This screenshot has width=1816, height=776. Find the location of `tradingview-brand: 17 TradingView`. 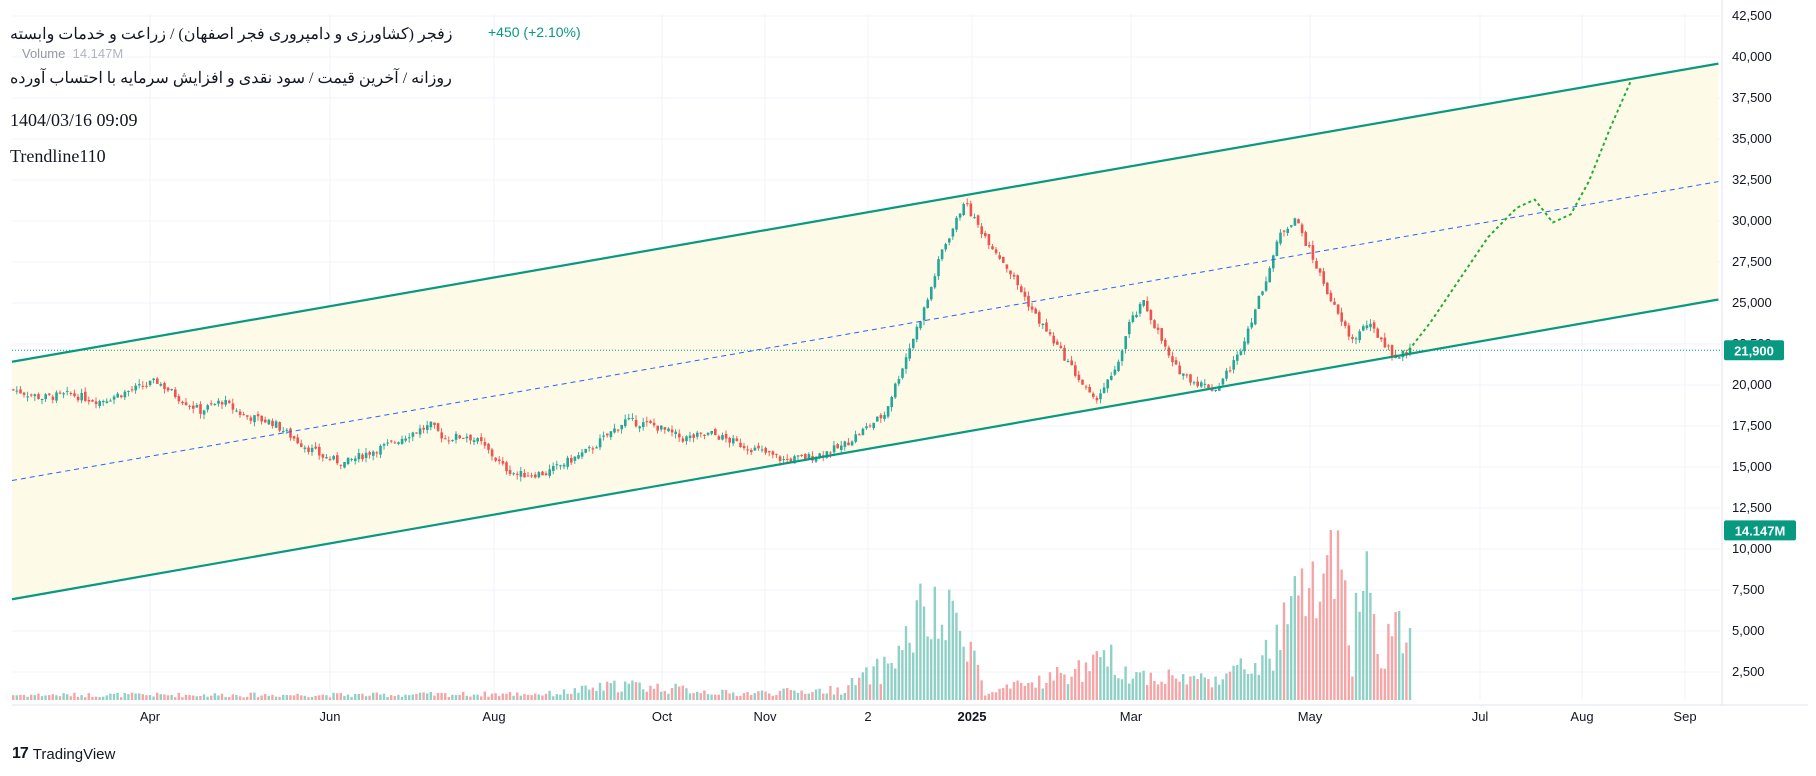

tradingview-brand: 17 TradingView is located at coordinates (63, 754).